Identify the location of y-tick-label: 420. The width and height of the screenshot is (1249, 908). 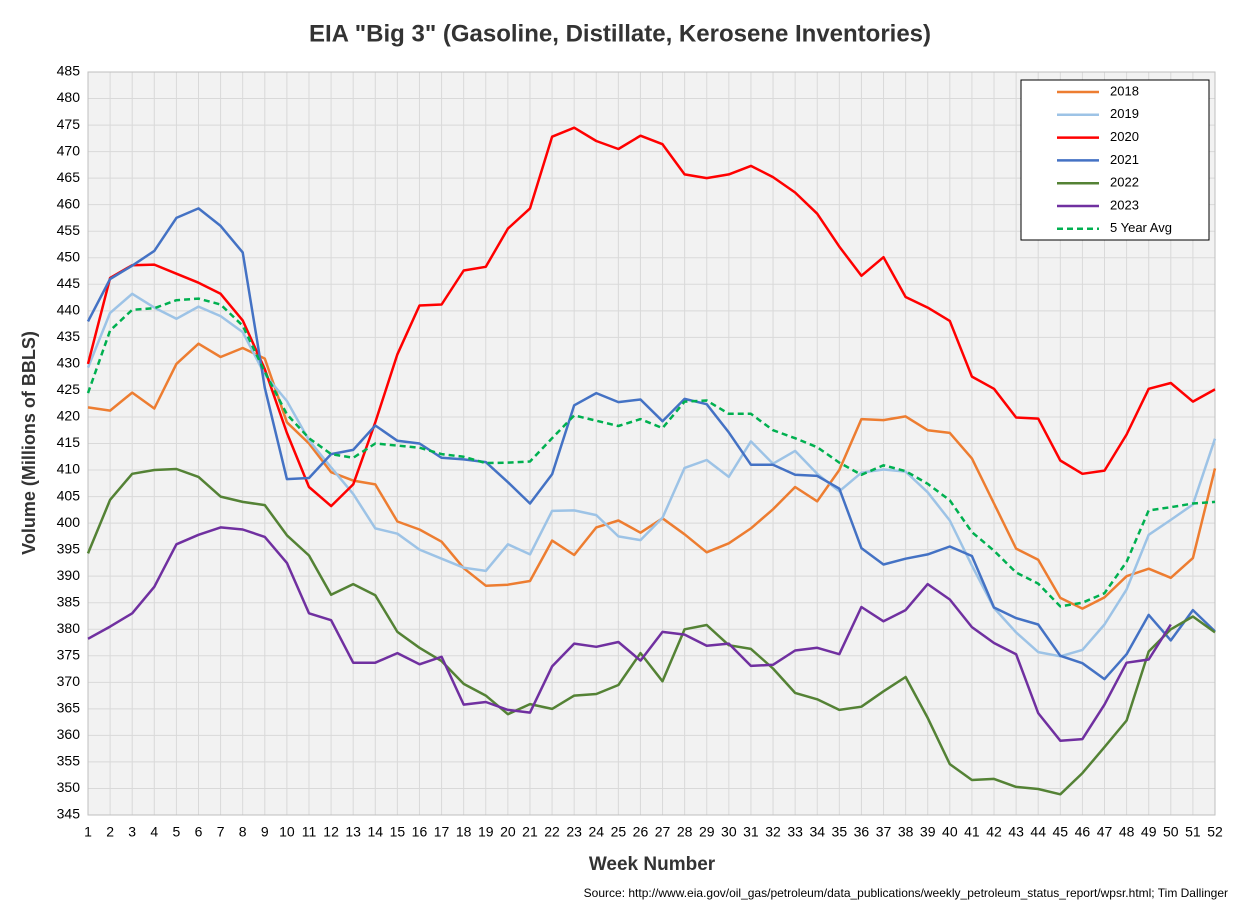
(69, 416).